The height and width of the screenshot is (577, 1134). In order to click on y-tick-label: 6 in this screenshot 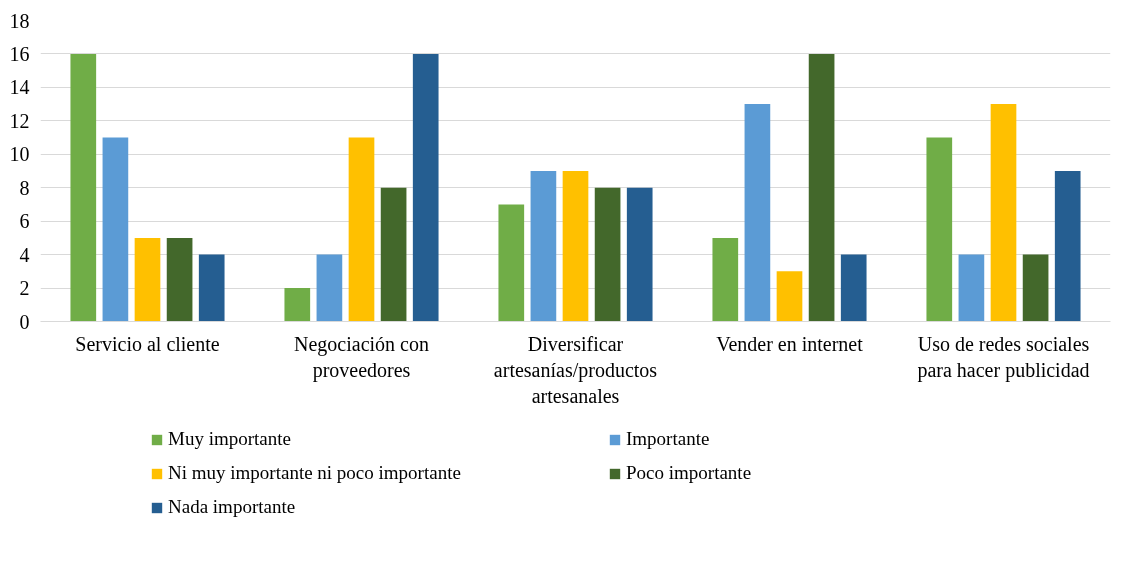, I will do `click(24, 221)`.